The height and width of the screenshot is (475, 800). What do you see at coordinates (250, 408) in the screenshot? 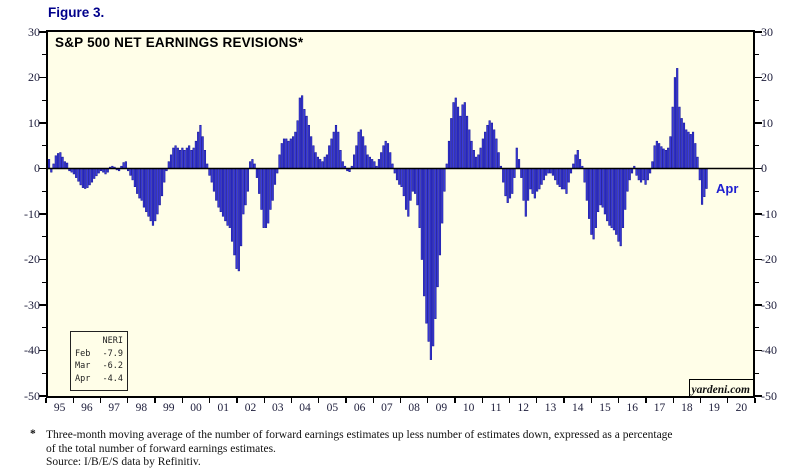
I see `x-year-label: 02` at bounding box center [250, 408].